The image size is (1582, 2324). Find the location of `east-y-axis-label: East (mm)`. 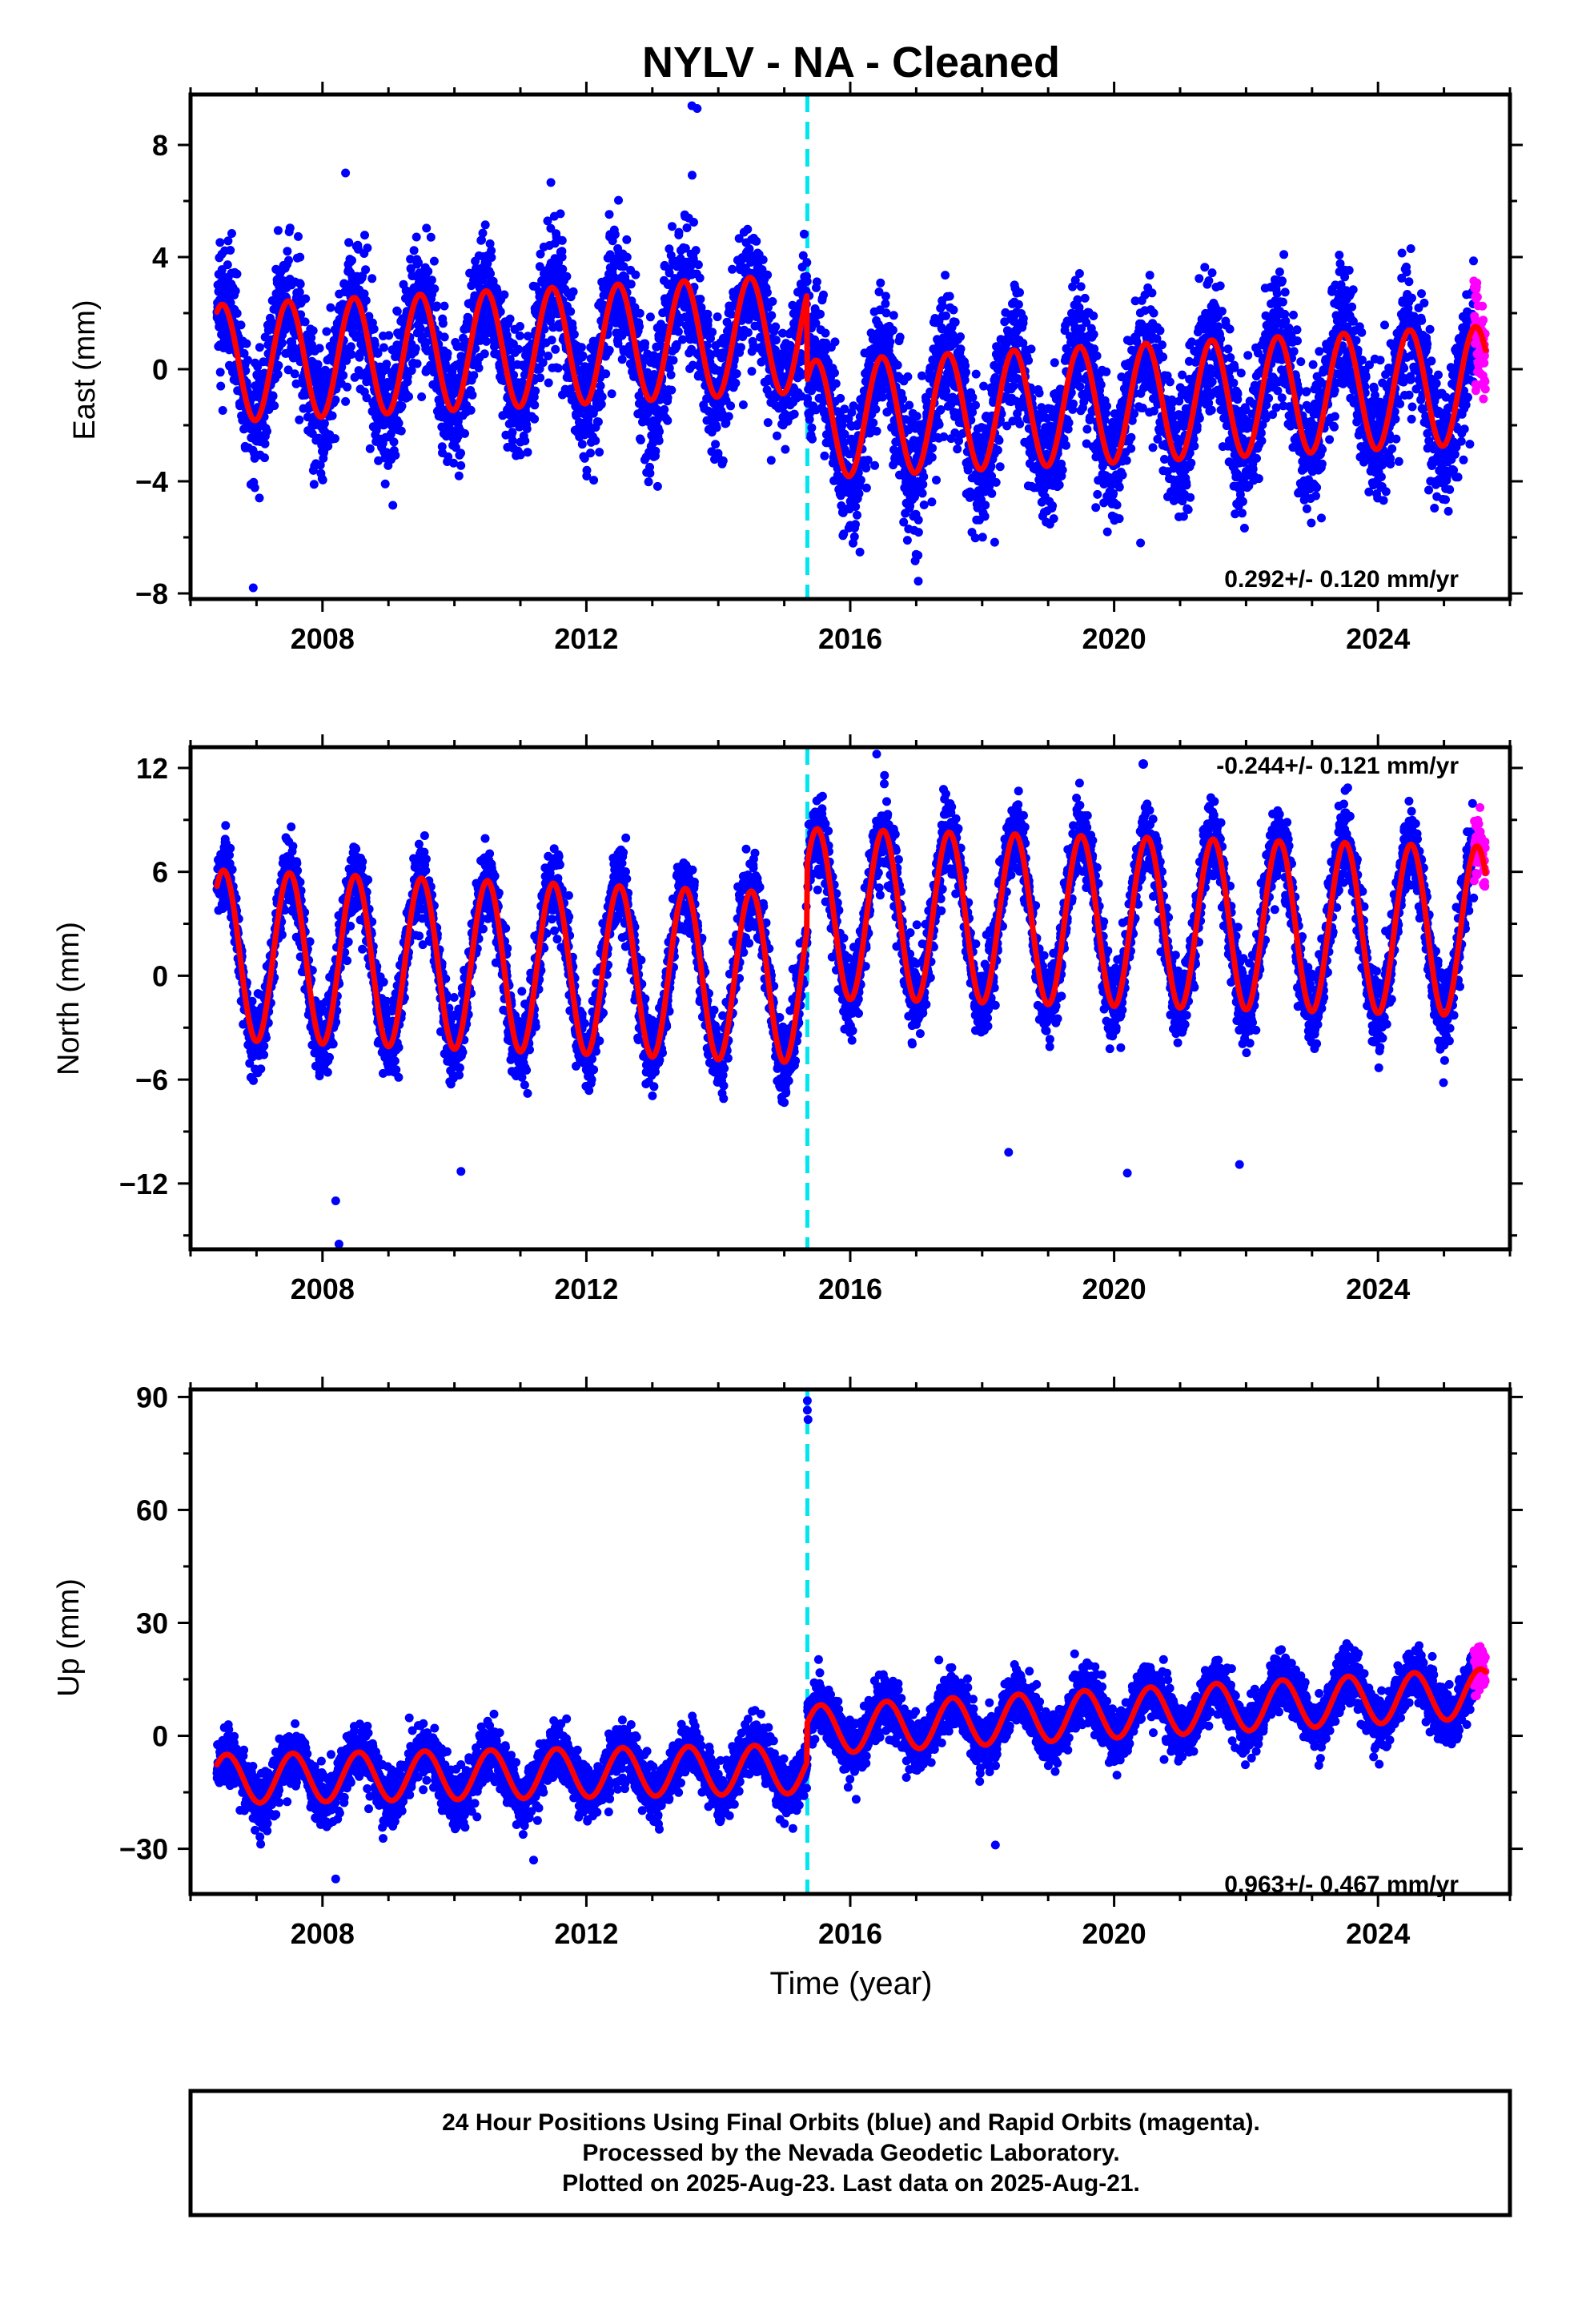

east-y-axis-label: East (mm) is located at coordinates (85, 370).